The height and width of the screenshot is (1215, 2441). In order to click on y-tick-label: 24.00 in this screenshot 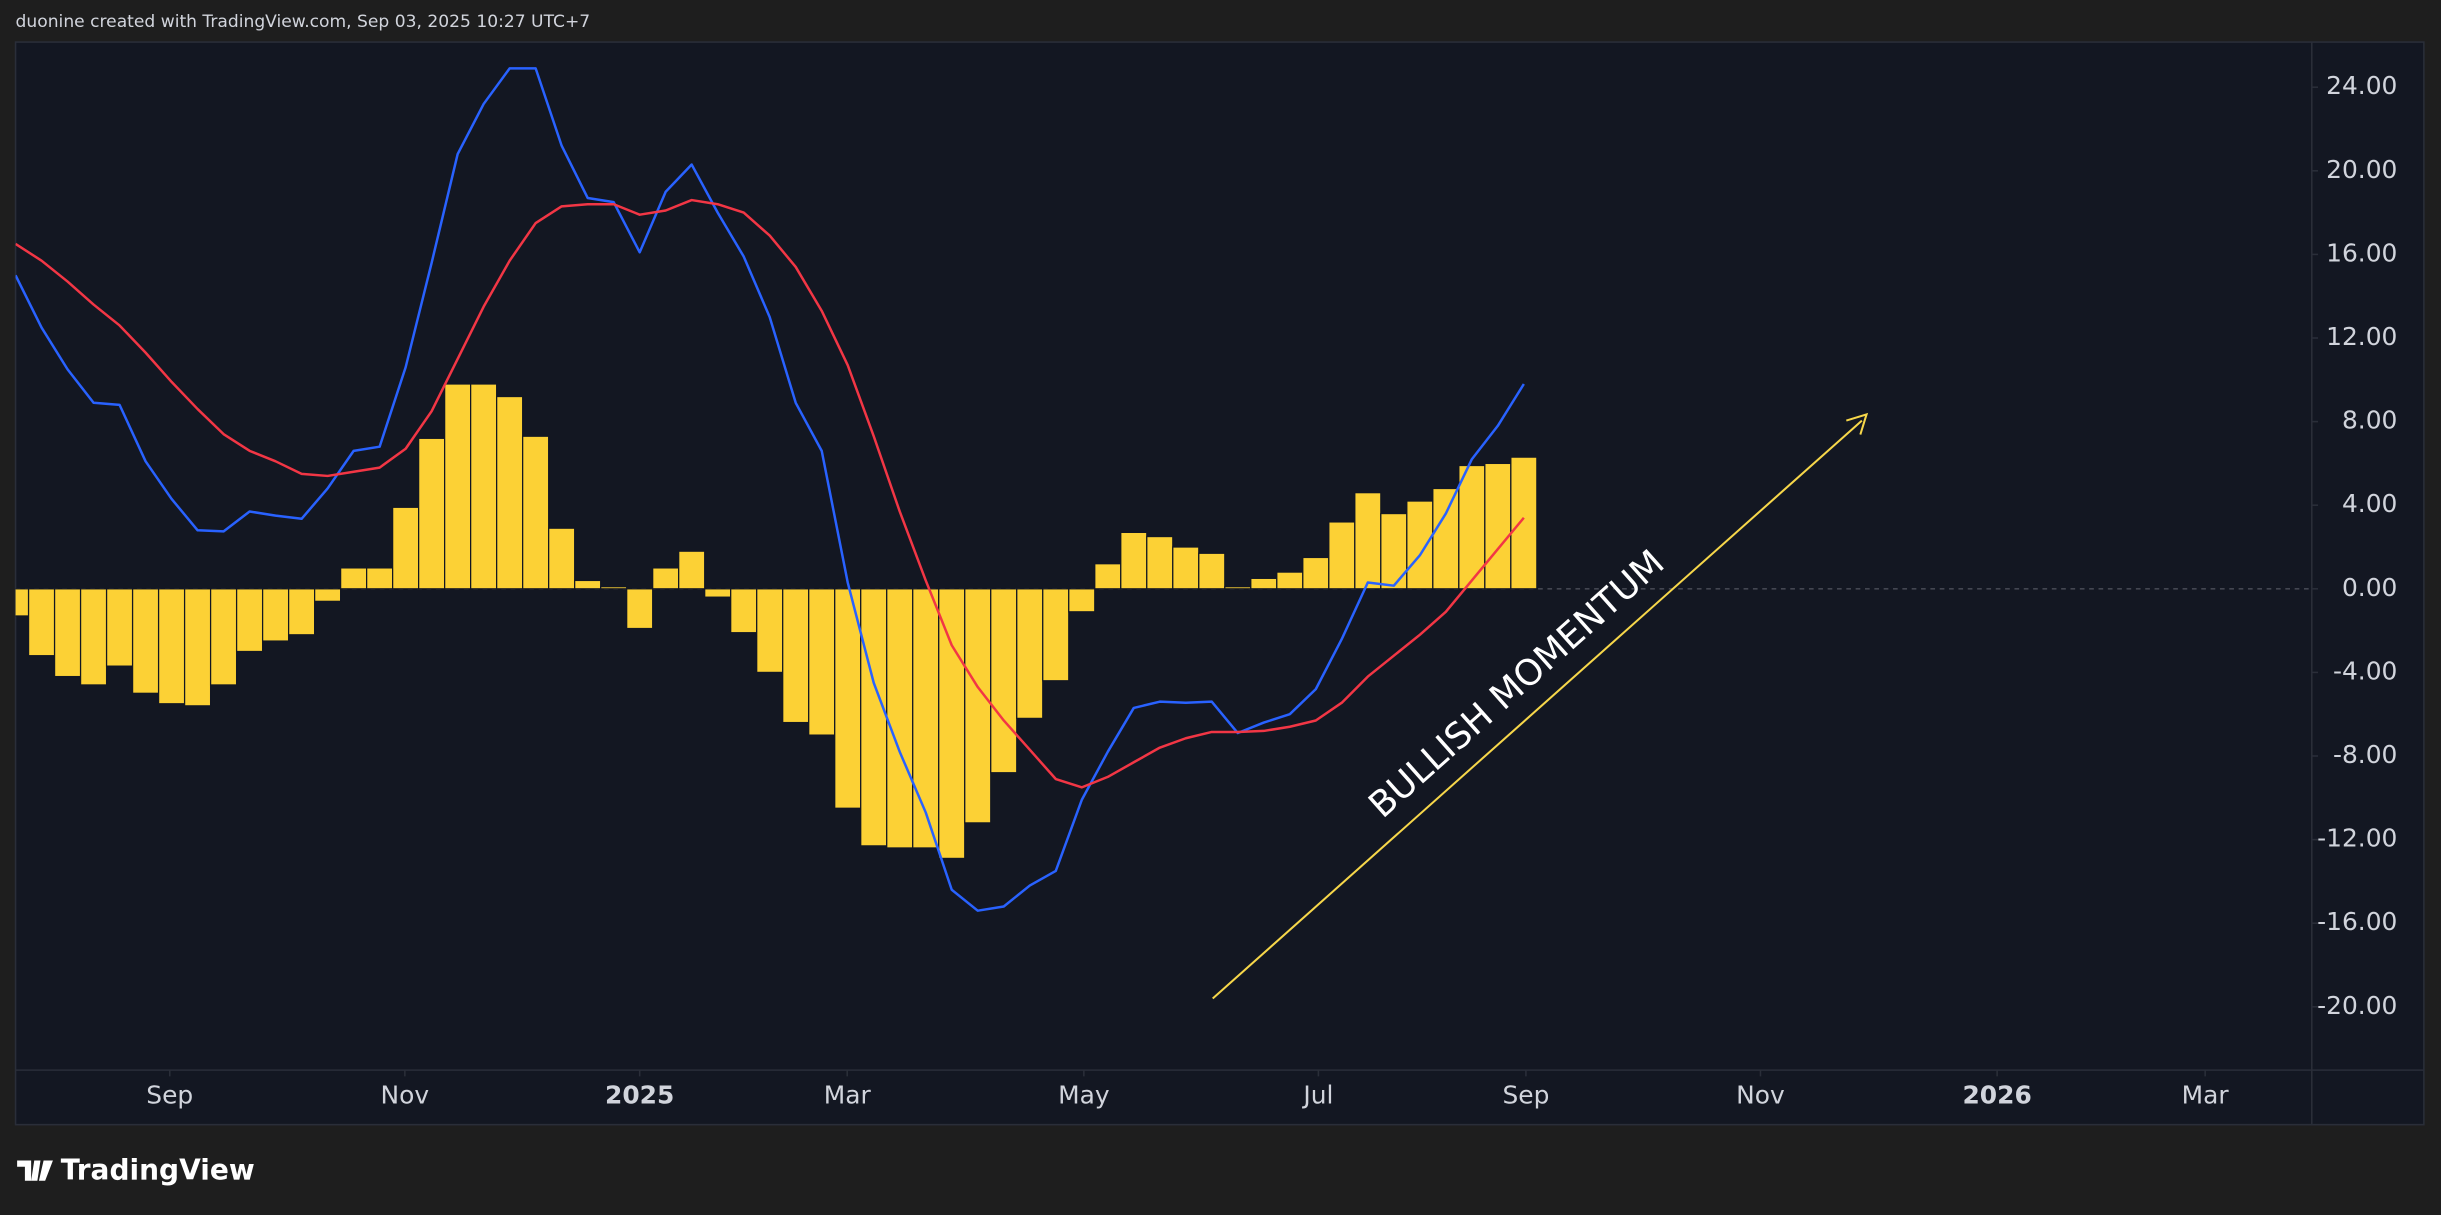, I will do `click(2361, 85)`.